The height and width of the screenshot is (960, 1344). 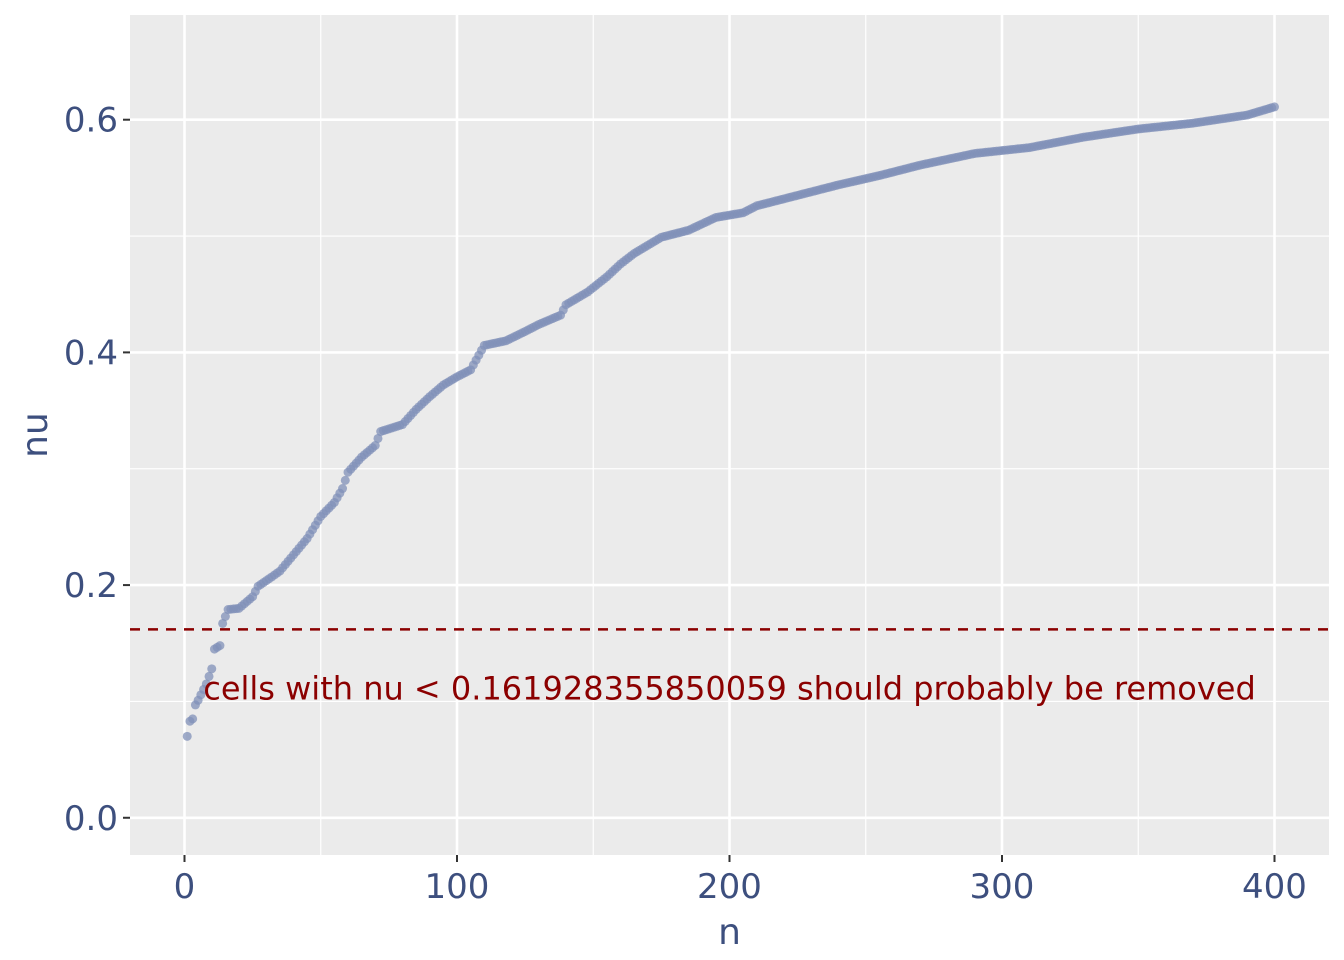 What do you see at coordinates (97, 470) in the screenshot?
I see `y-axis-ticks: 0.0 0.2 0.4 0.6` at bounding box center [97, 470].